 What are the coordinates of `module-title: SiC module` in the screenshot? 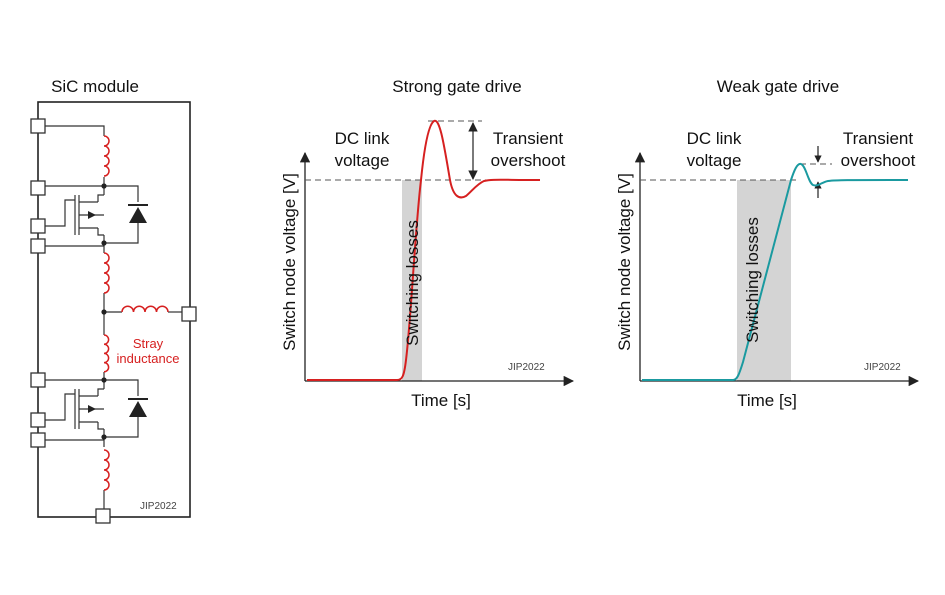 It's located at (95, 86).